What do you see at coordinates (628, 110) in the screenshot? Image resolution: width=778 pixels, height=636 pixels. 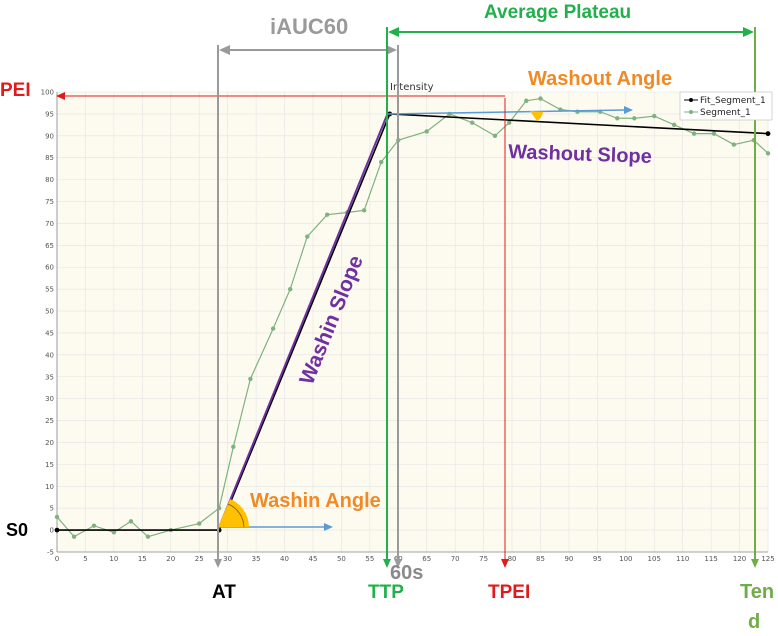 I see `washout-baseline-arrowhead` at bounding box center [628, 110].